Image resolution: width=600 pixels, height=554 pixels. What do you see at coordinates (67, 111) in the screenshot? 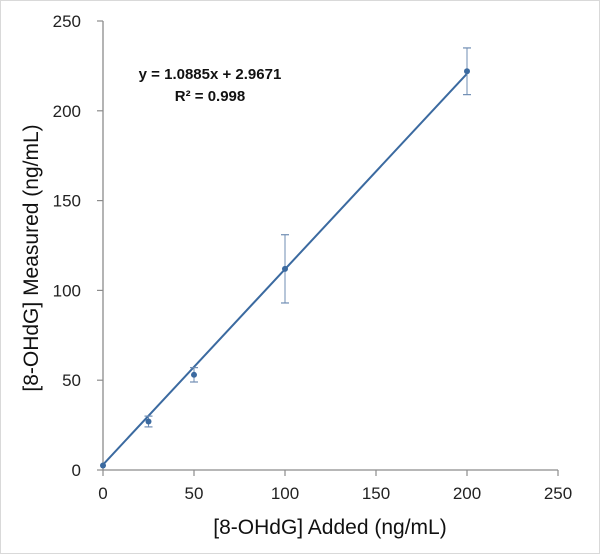
I see `y-tick-label: 200` at bounding box center [67, 111].